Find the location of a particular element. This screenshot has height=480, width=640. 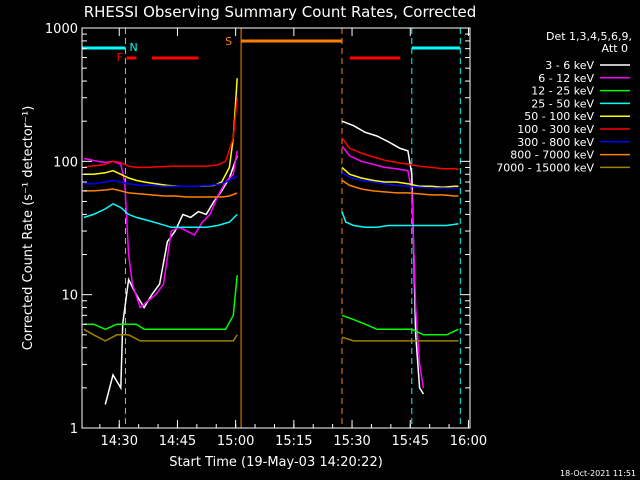

legend-label: 12 - 25 keV is located at coordinates (562, 91).